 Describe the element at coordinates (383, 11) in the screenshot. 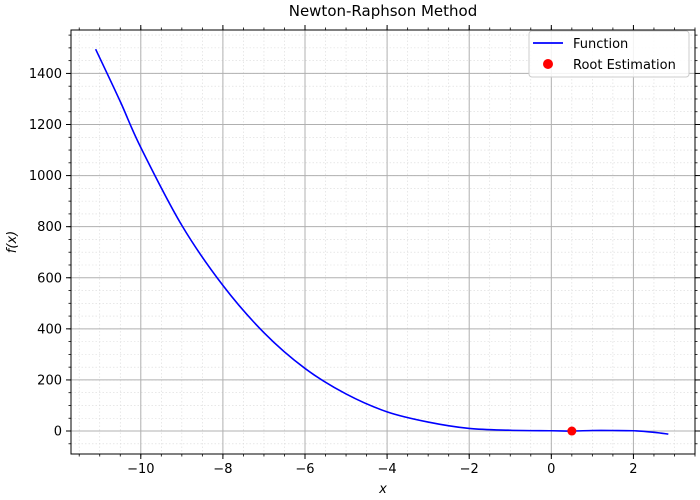

I see `chart-title: Newton-Raphson Method` at that location.